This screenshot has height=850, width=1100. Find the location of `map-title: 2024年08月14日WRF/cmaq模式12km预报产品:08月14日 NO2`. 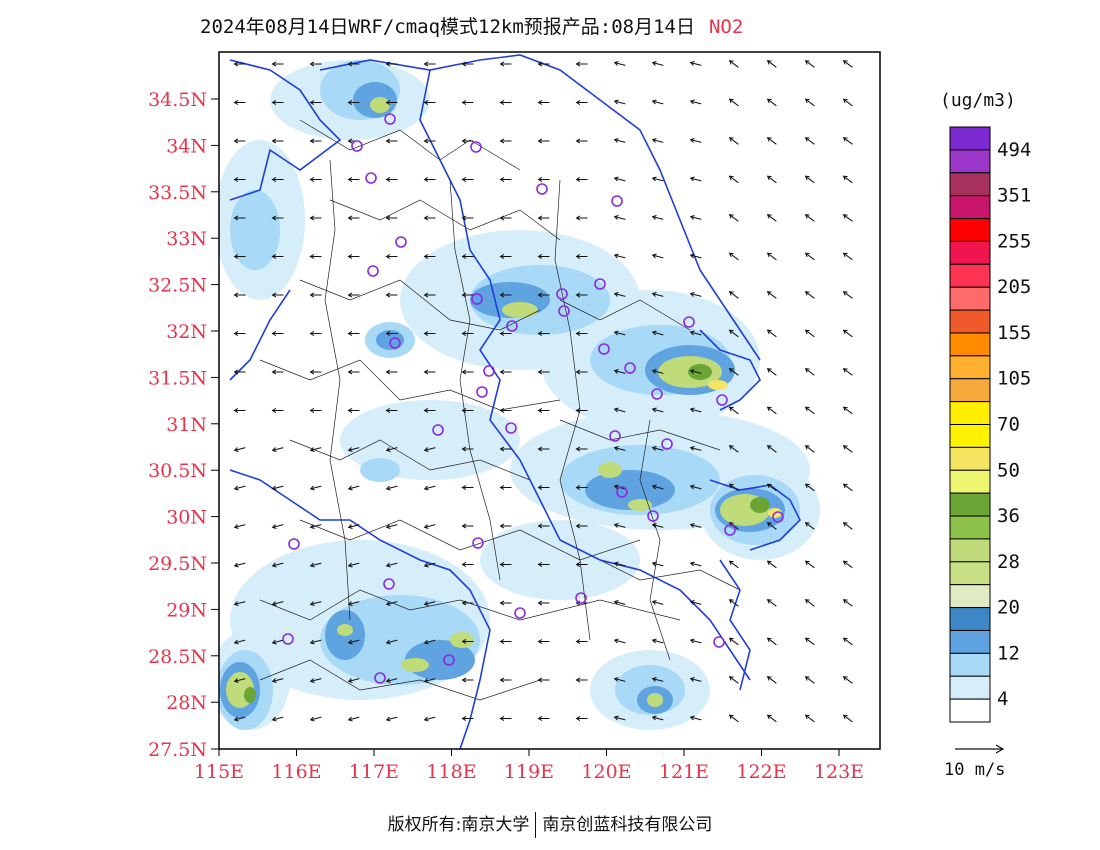

map-title: 2024年08月14日WRF/cmaq模式12km预报产品:08月14日 NO2 is located at coordinates (471, 25).